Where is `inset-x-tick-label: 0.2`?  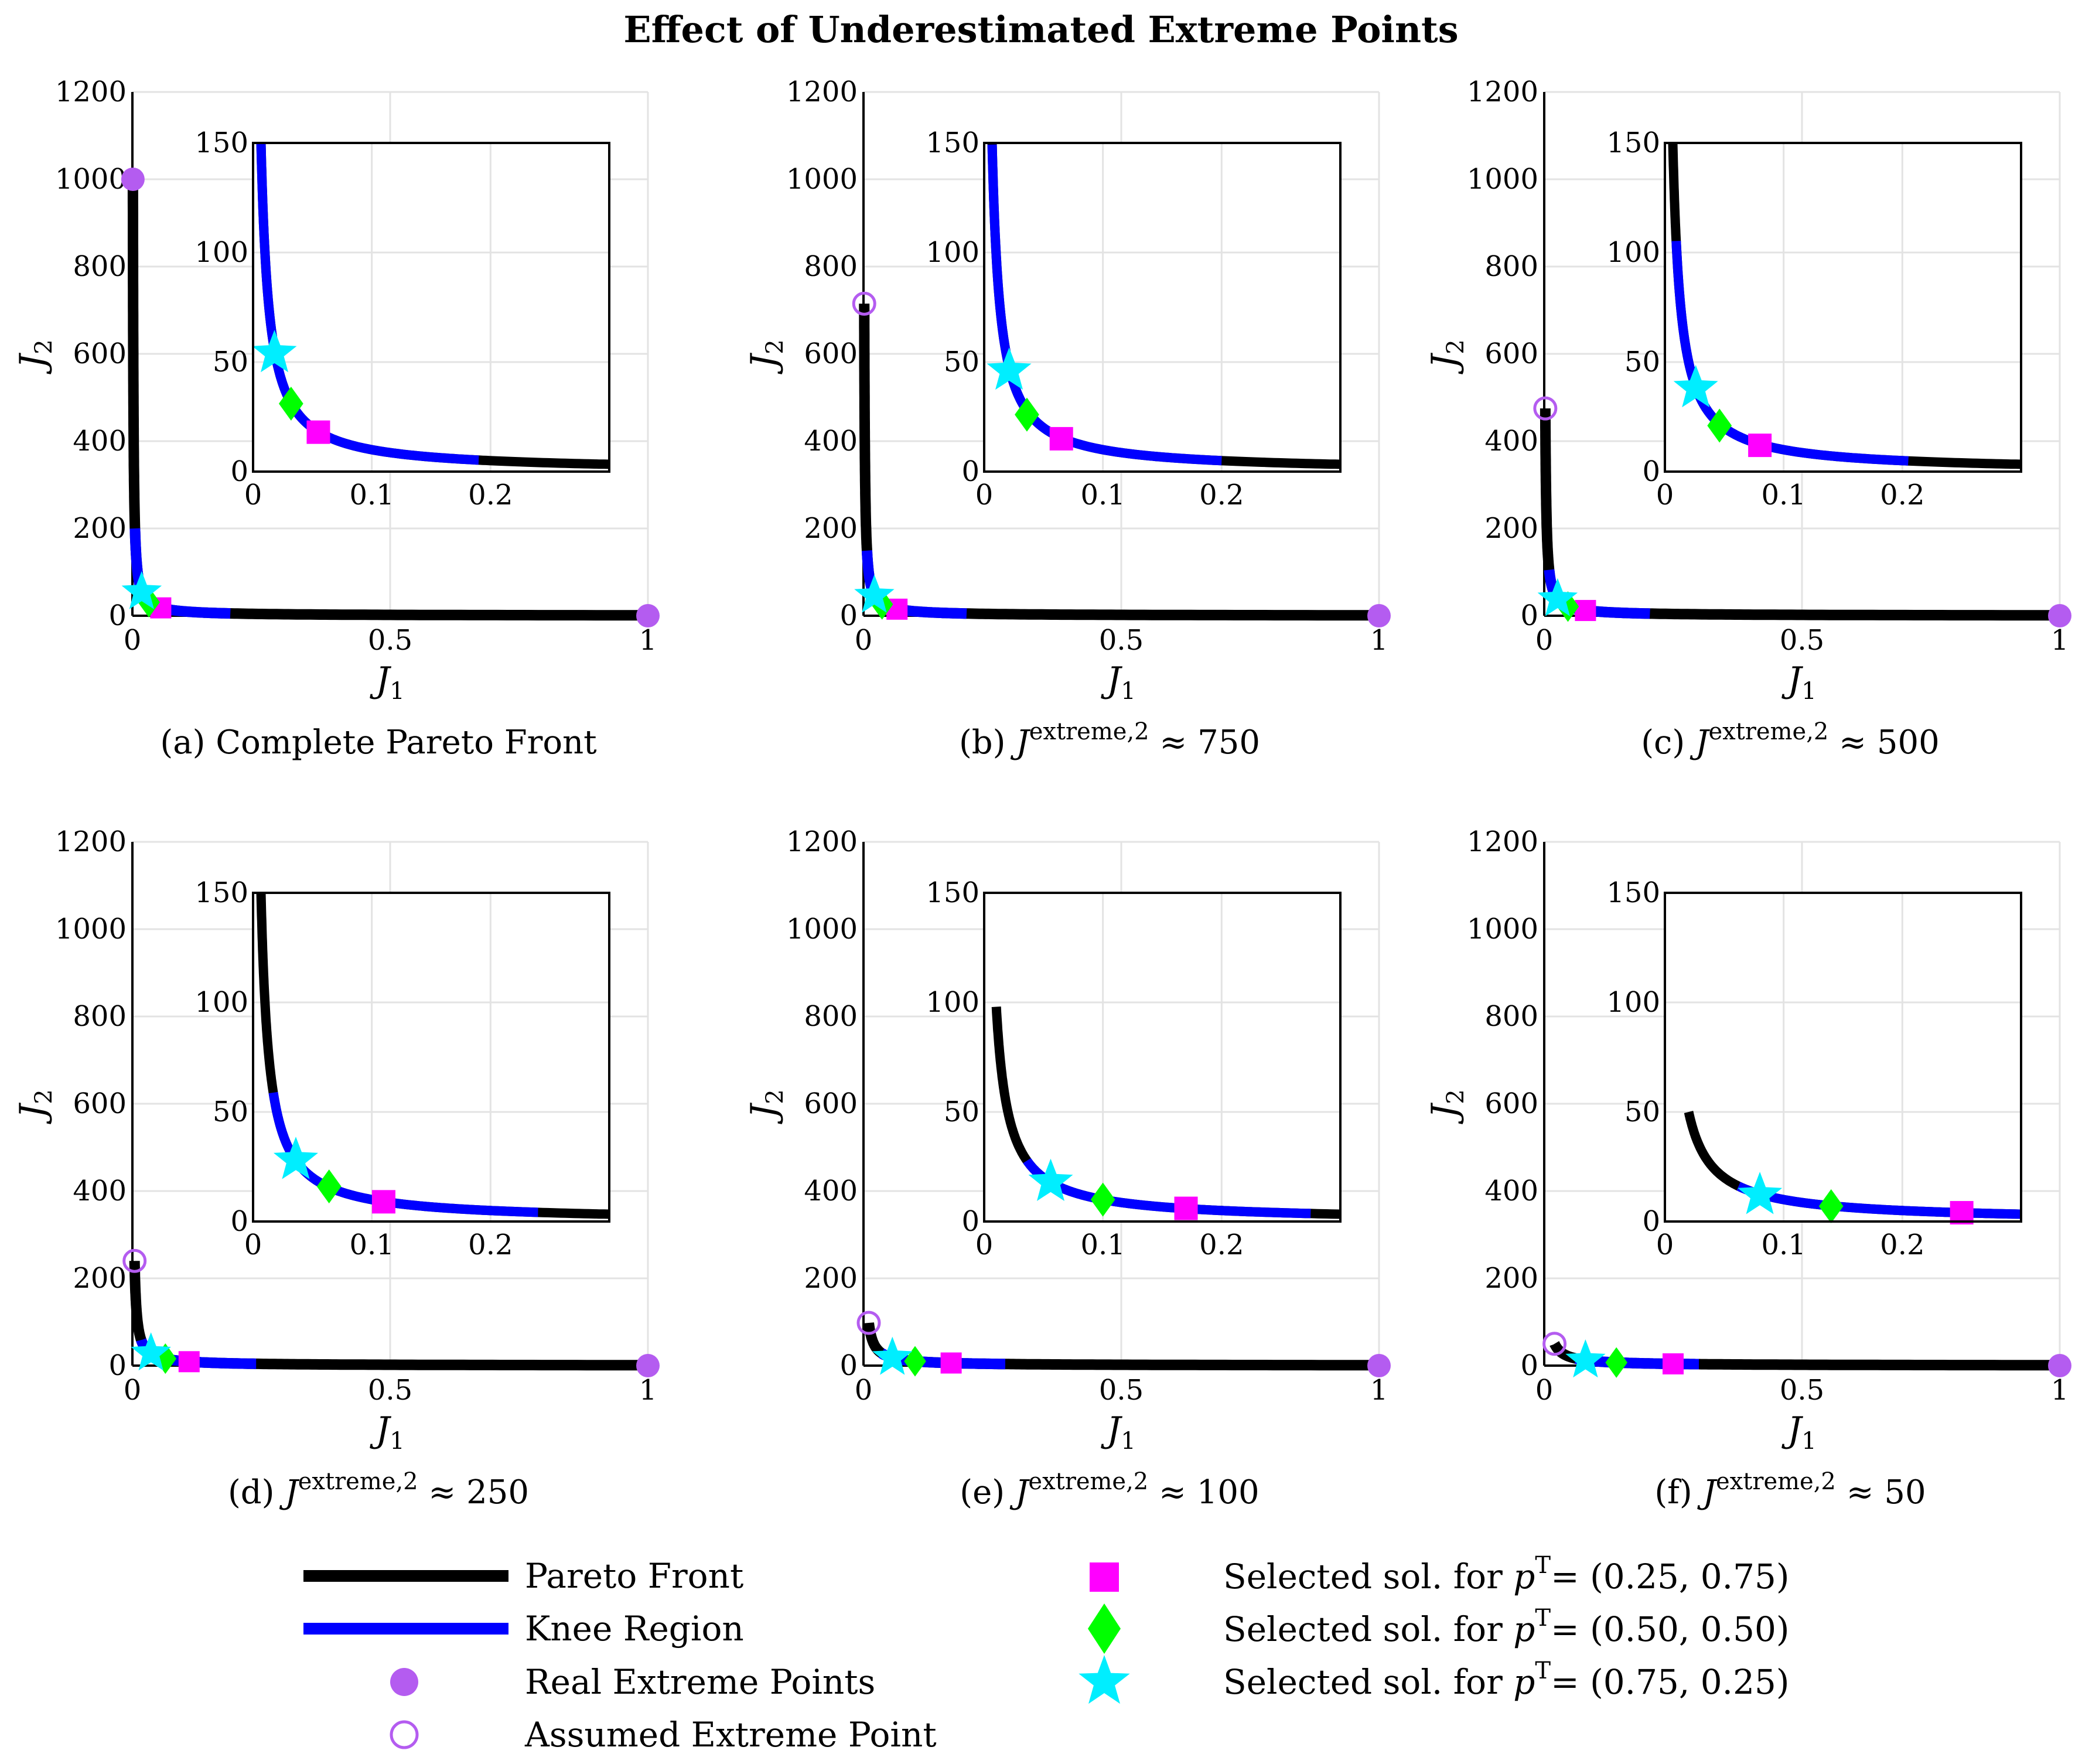 inset-x-tick-label: 0.2 is located at coordinates (490, 1245).